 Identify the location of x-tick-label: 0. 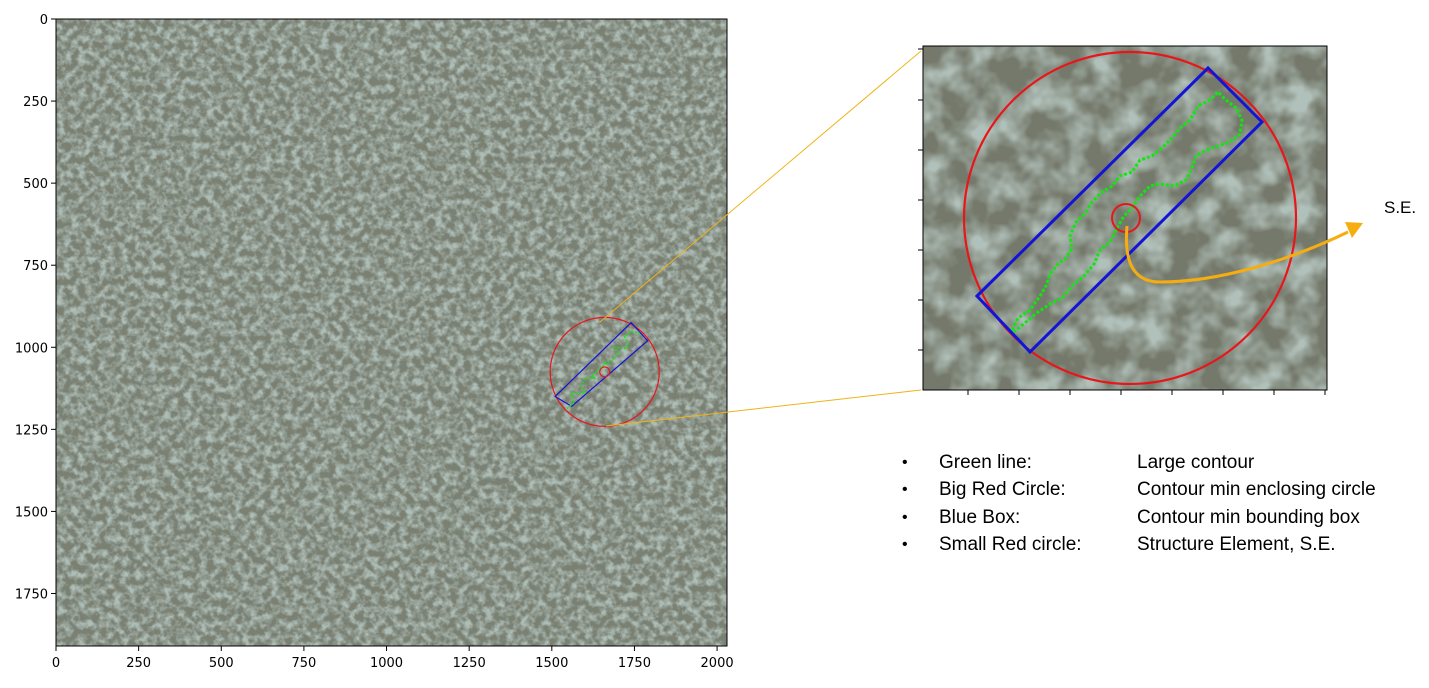
(56, 663).